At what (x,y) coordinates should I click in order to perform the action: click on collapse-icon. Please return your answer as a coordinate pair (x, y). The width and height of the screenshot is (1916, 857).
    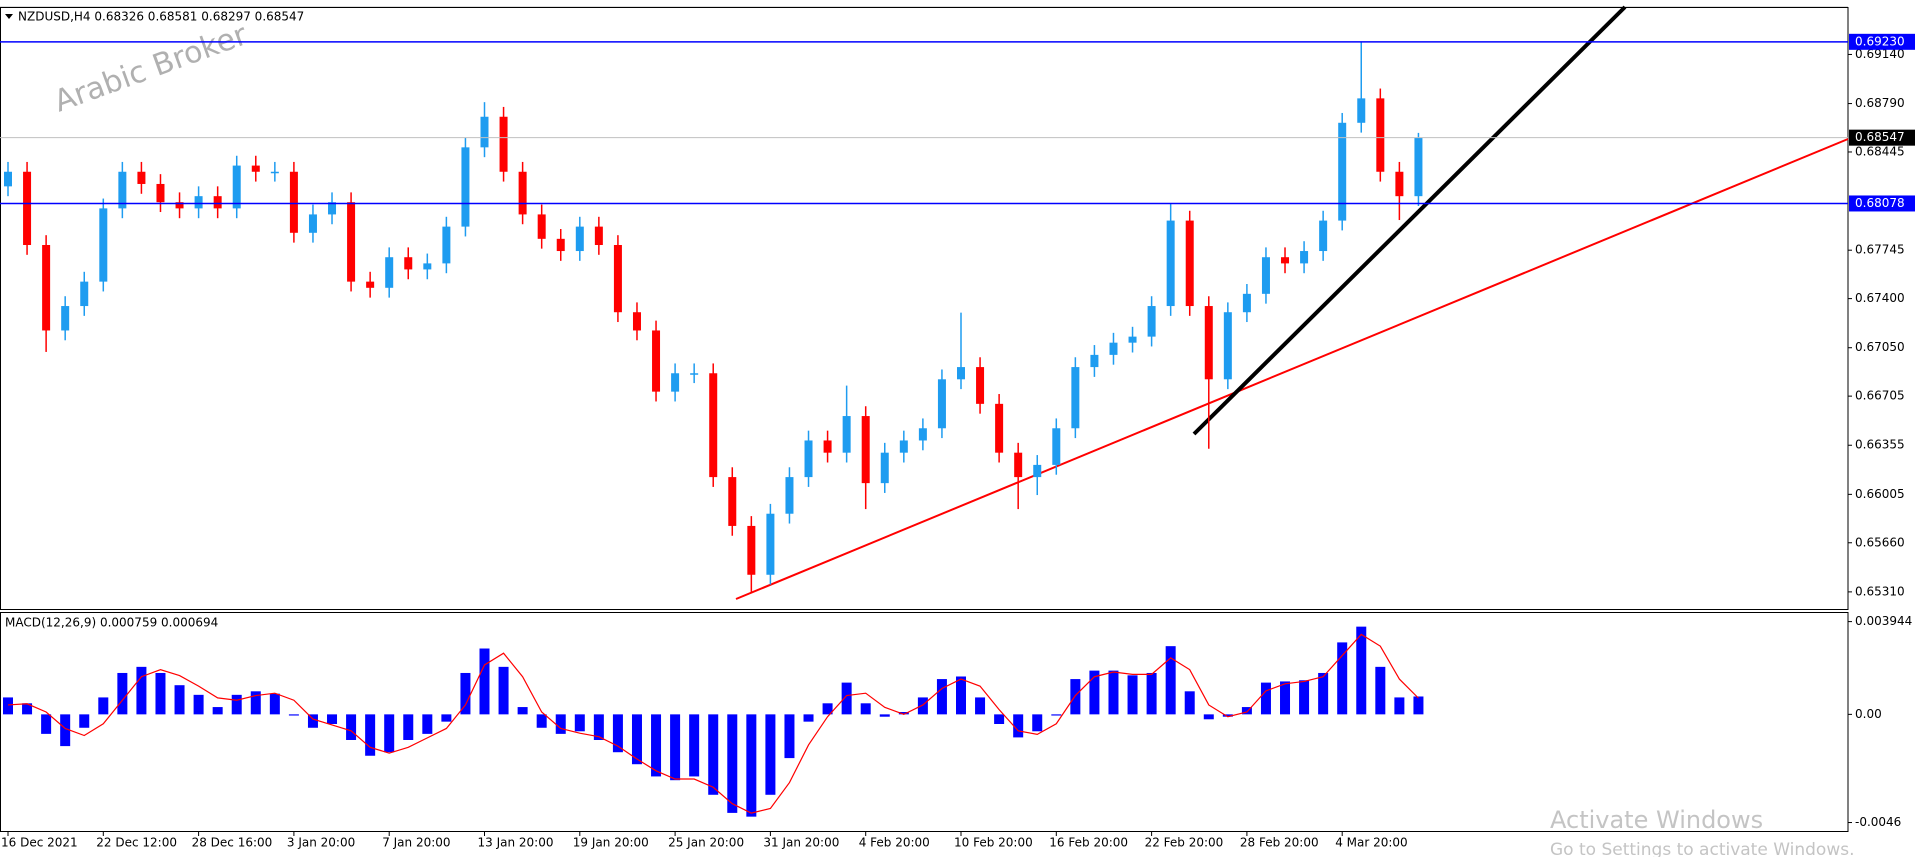
    Looking at the image, I should click on (9, 16).